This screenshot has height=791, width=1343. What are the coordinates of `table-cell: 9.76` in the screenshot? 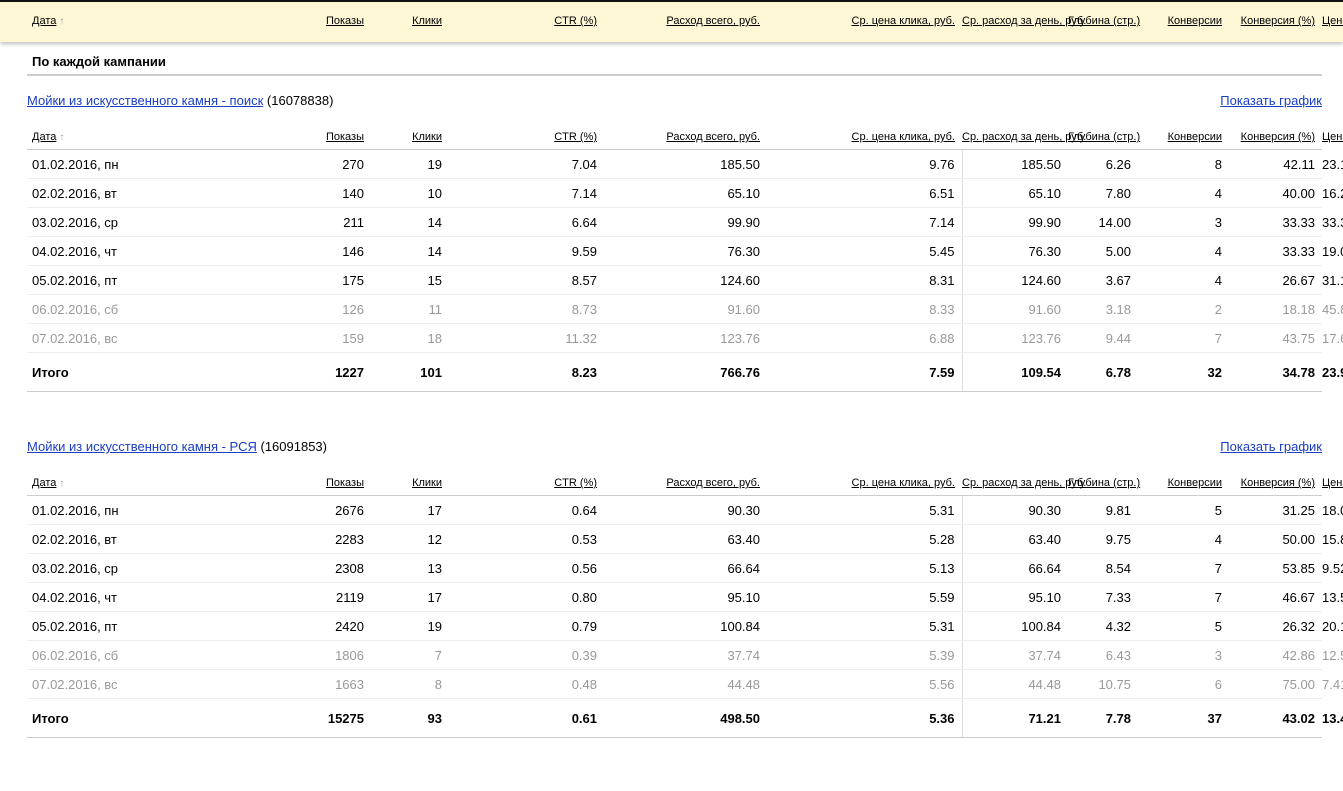 It's located at (864, 164).